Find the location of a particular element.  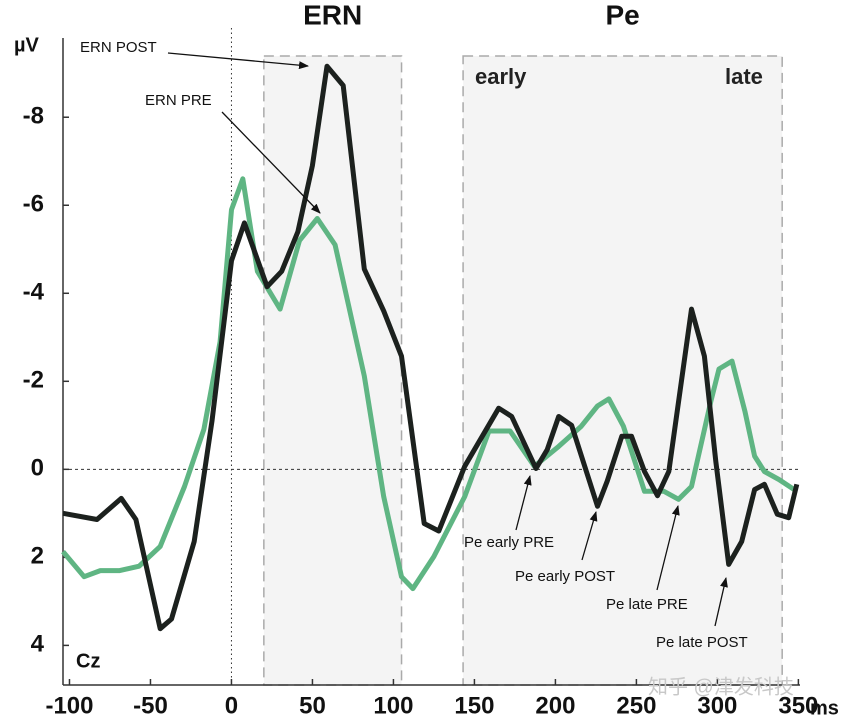

x-tick-label: 50 is located at coordinates (312, 705).